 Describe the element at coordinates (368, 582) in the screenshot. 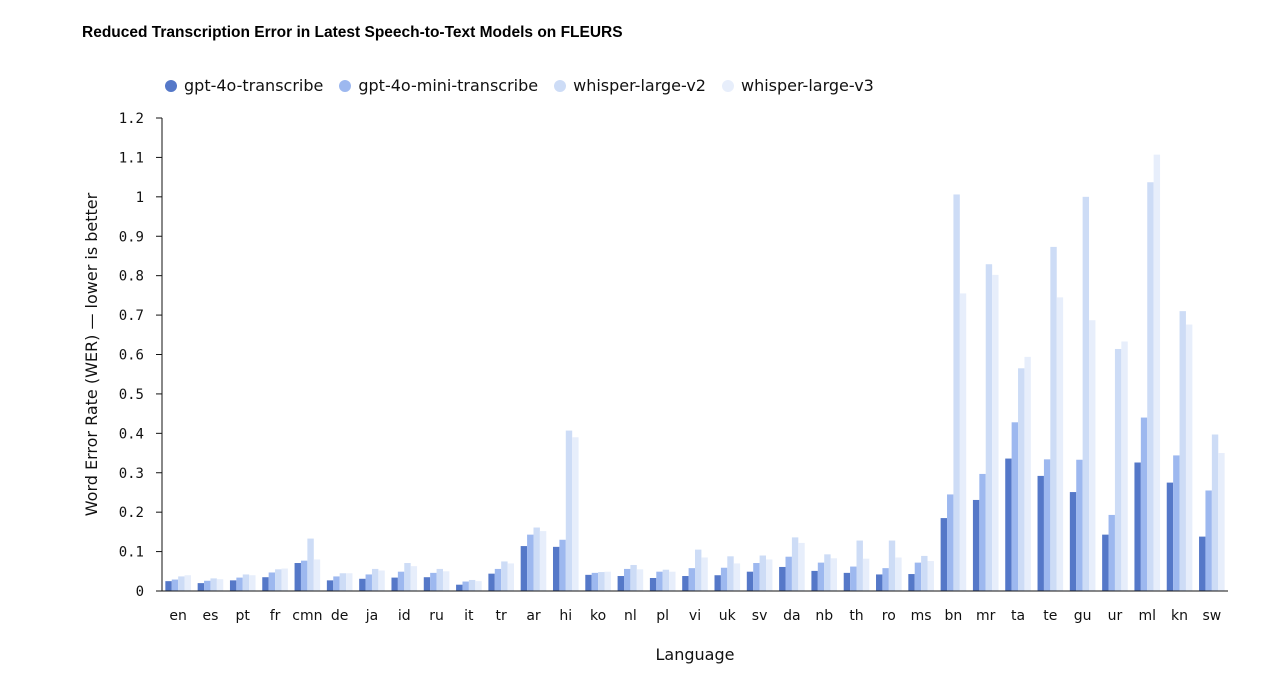

I see `bar-ja-gpt-4o-mini-transcribe` at that location.